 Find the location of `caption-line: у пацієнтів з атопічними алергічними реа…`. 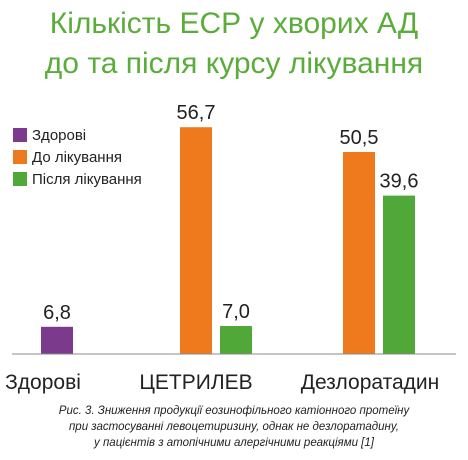

caption-line: у пацієнтів з атопічними алергічними реа… is located at coordinates (234, 443).